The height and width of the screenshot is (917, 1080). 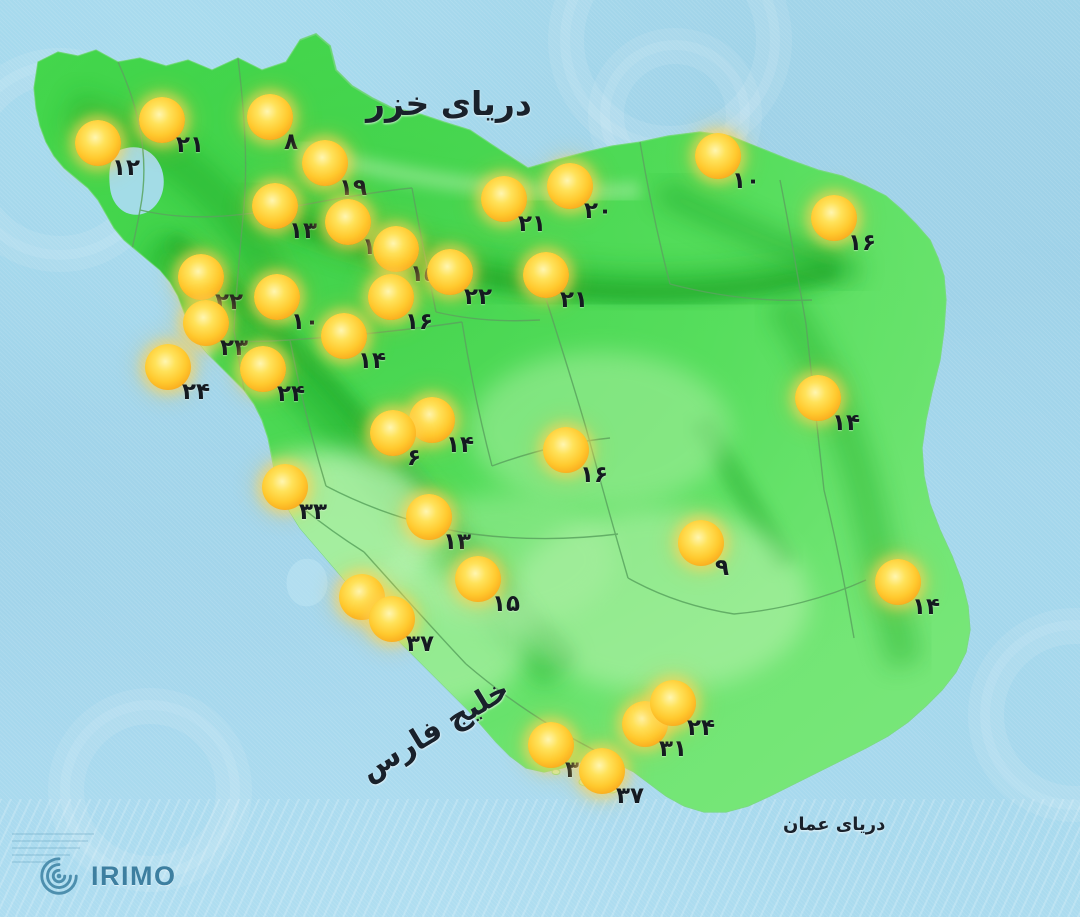 I want to click on neighbor-coast, so click(x=307, y=582).